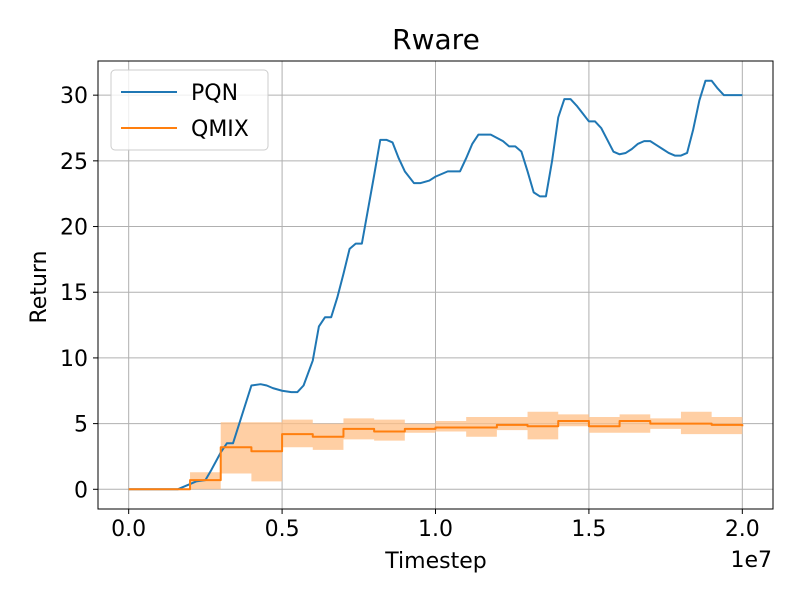 This screenshot has height=600, width=800. What do you see at coordinates (435, 561) in the screenshot?
I see `x-axis-label: Timestep` at bounding box center [435, 561].